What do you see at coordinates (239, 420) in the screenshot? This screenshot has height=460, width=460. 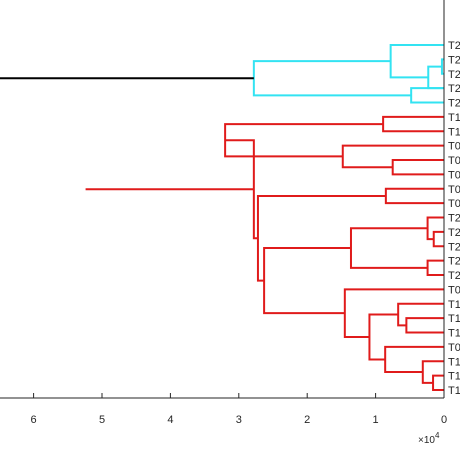 I see `x-tick-label: 3` at bounding box center [239, 420].